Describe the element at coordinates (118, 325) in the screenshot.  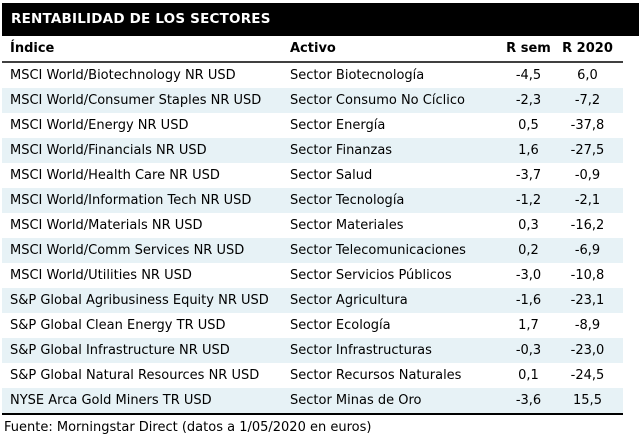
I see `cell-indice: S&P Global Clean Energy TR USD` at that location.